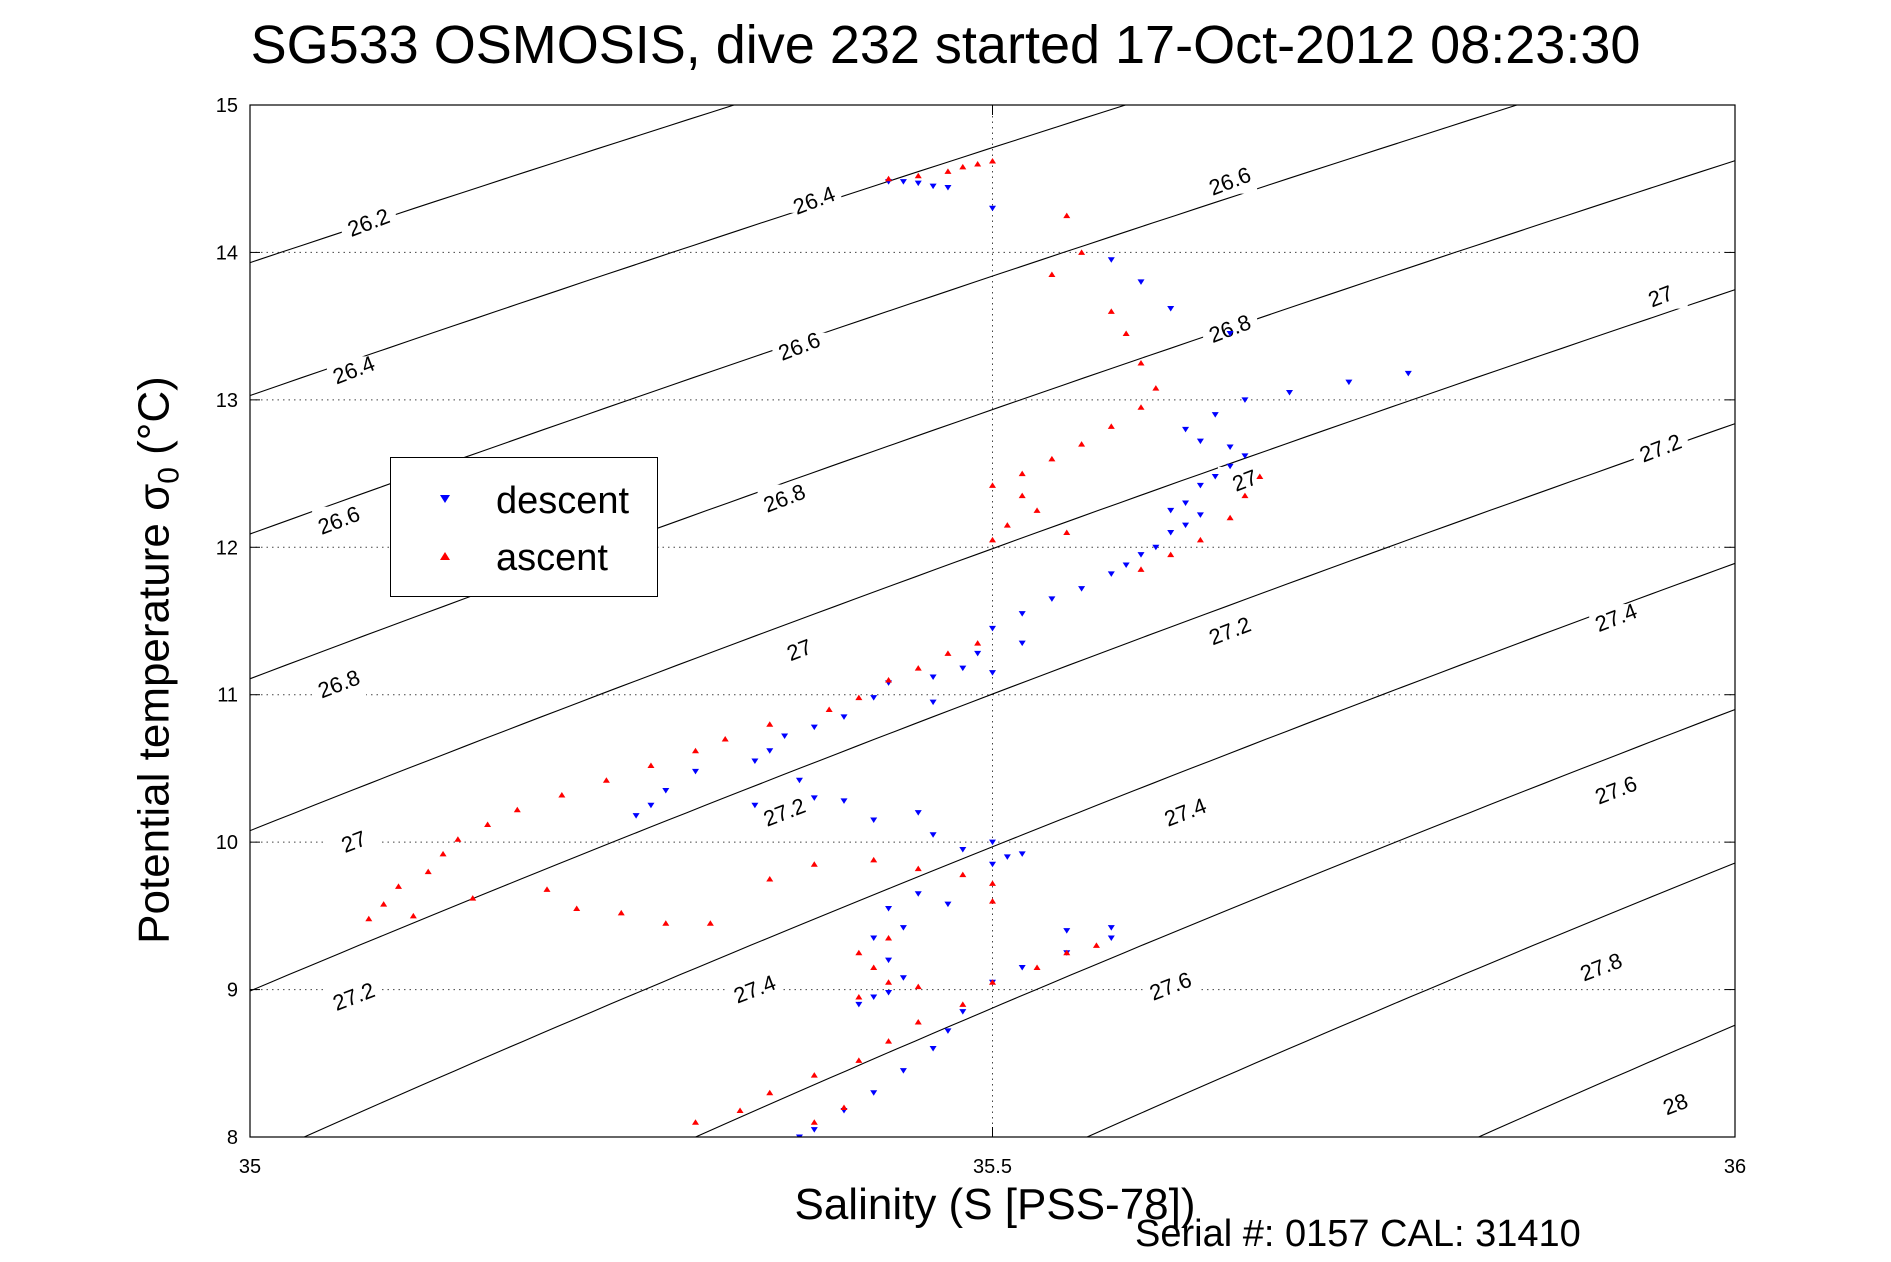 This screenshot has height=1262, width=1891. I want to click on legend-label-ascent: ascent, so click(552, 558).